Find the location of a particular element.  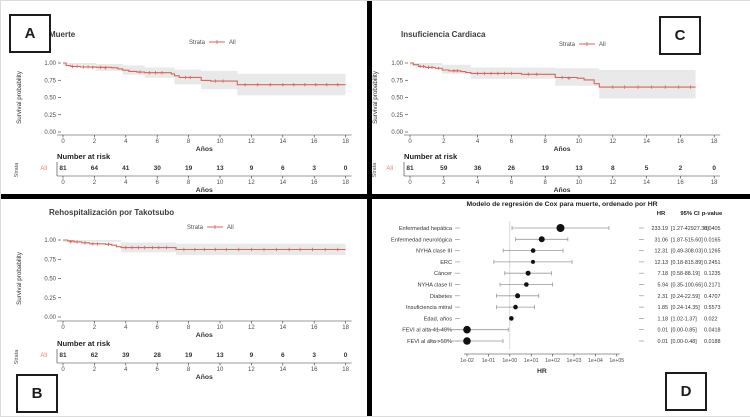

svg-text: 1e+01 is located at coordinates (531, 361).